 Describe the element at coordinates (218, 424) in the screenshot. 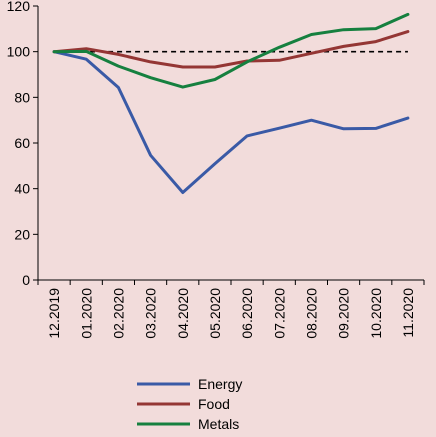

I see `legend-label-metals: Metals` at that location.